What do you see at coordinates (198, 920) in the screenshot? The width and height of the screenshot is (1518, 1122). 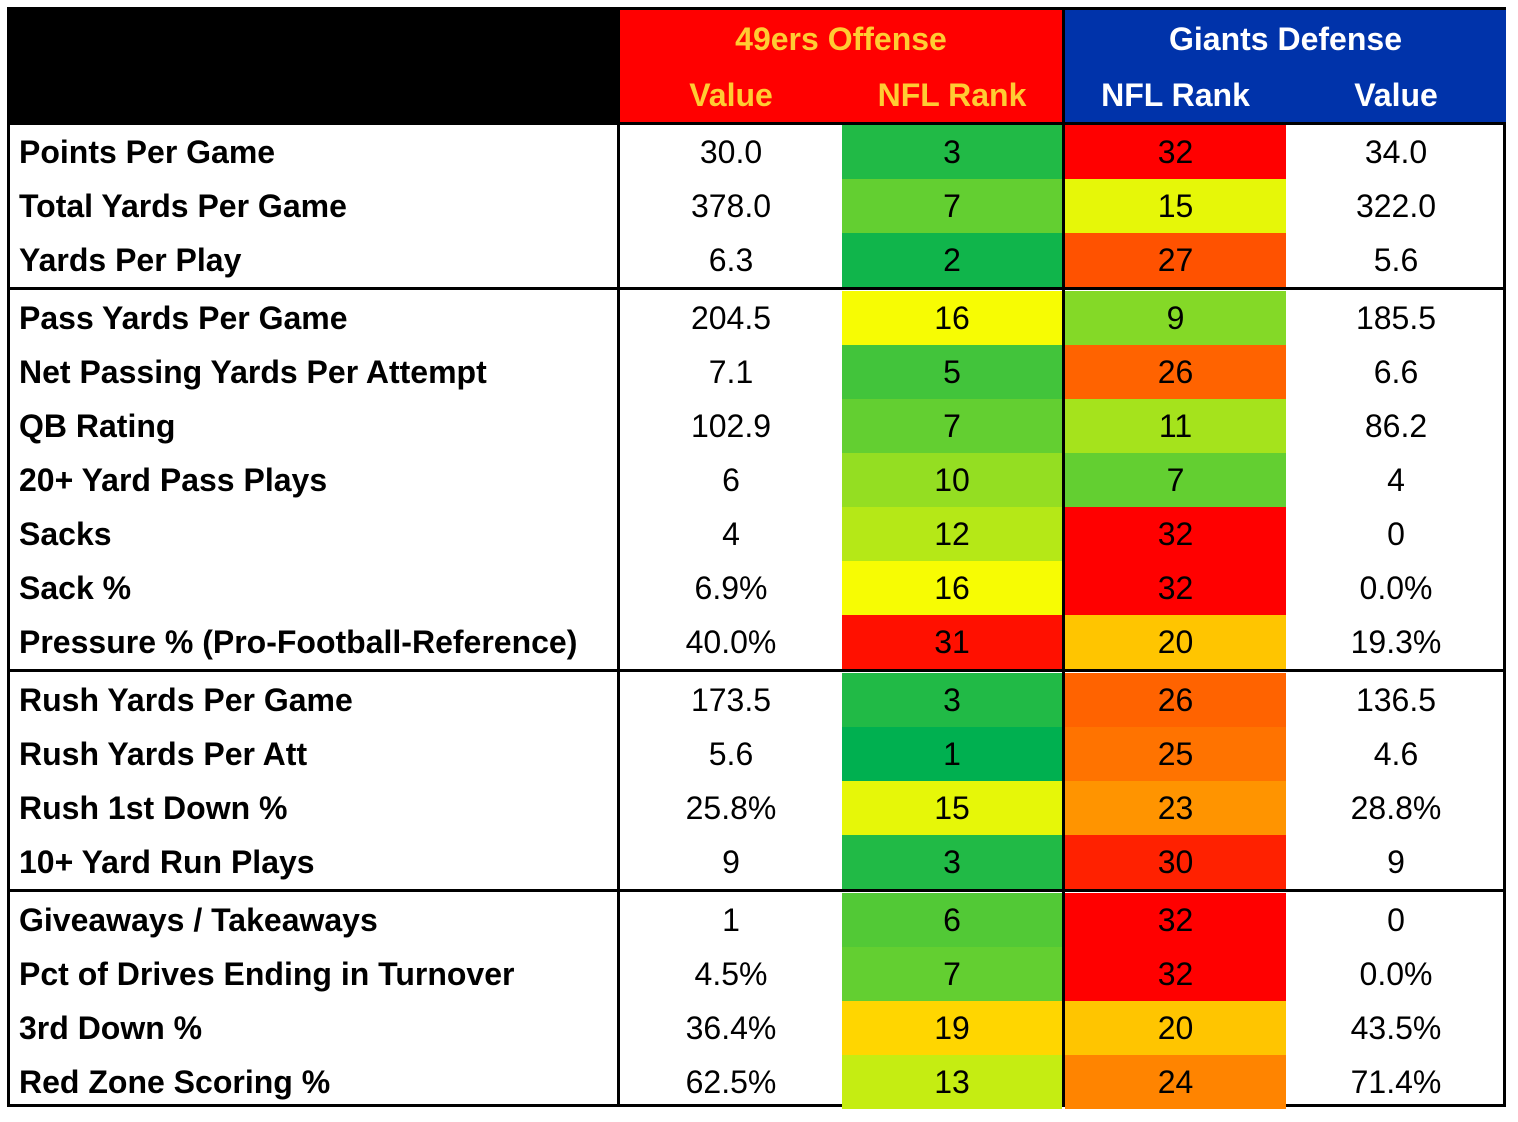 I see `metric-label: Giveaways / Takeaways` at bounding box center [198, 920].